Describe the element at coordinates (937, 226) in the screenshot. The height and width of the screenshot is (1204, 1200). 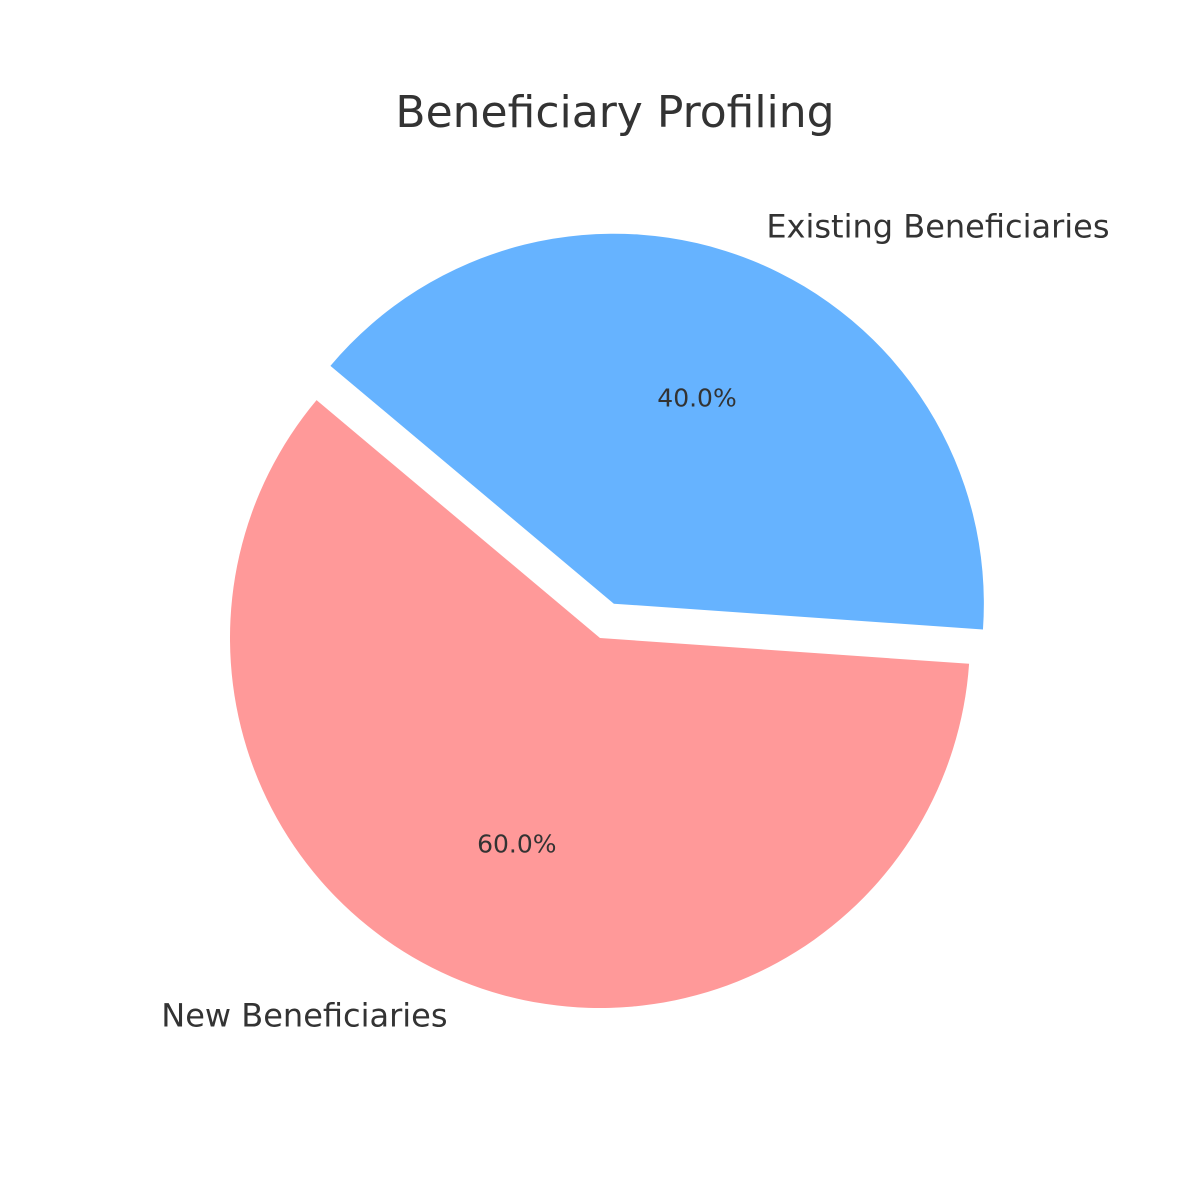
I see `slice-label-existing-beneficiaries: Existing Beneficiaries` at that location.